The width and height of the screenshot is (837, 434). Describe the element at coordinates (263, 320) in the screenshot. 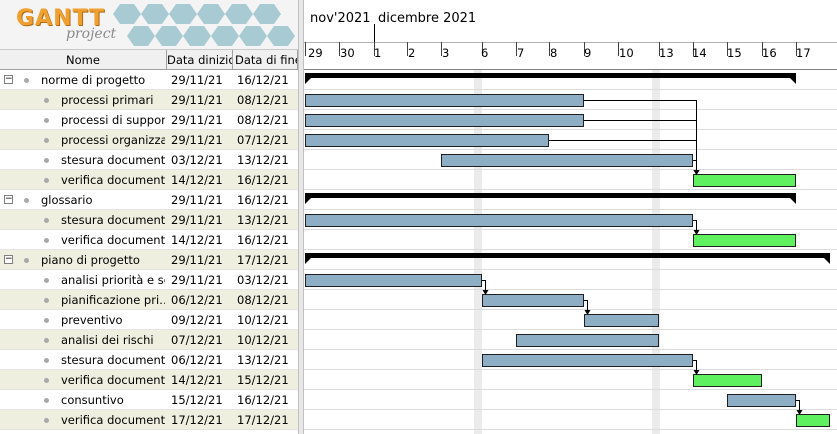

I see `task-end-date: 10/12/21` at that location.